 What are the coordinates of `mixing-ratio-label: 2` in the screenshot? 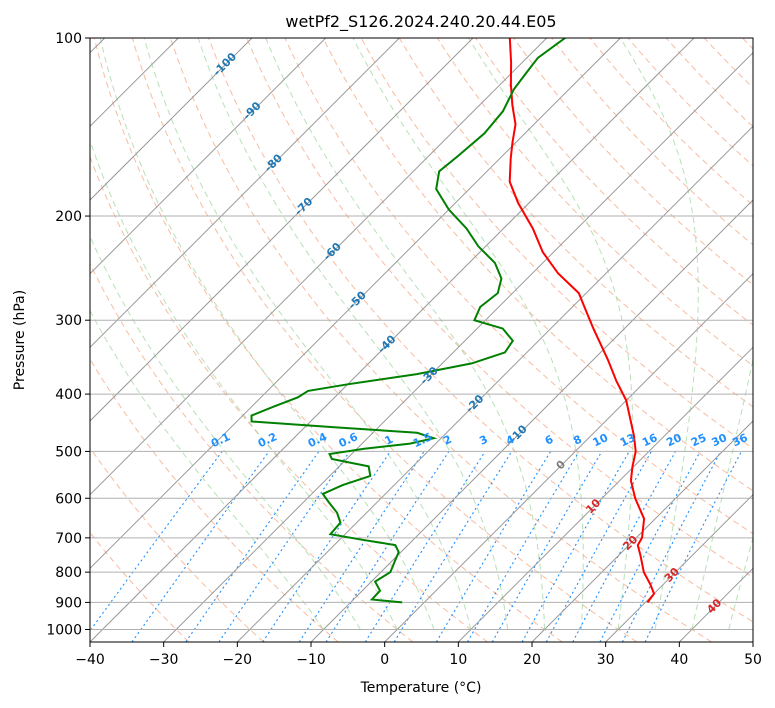 It's located at (447, 440).